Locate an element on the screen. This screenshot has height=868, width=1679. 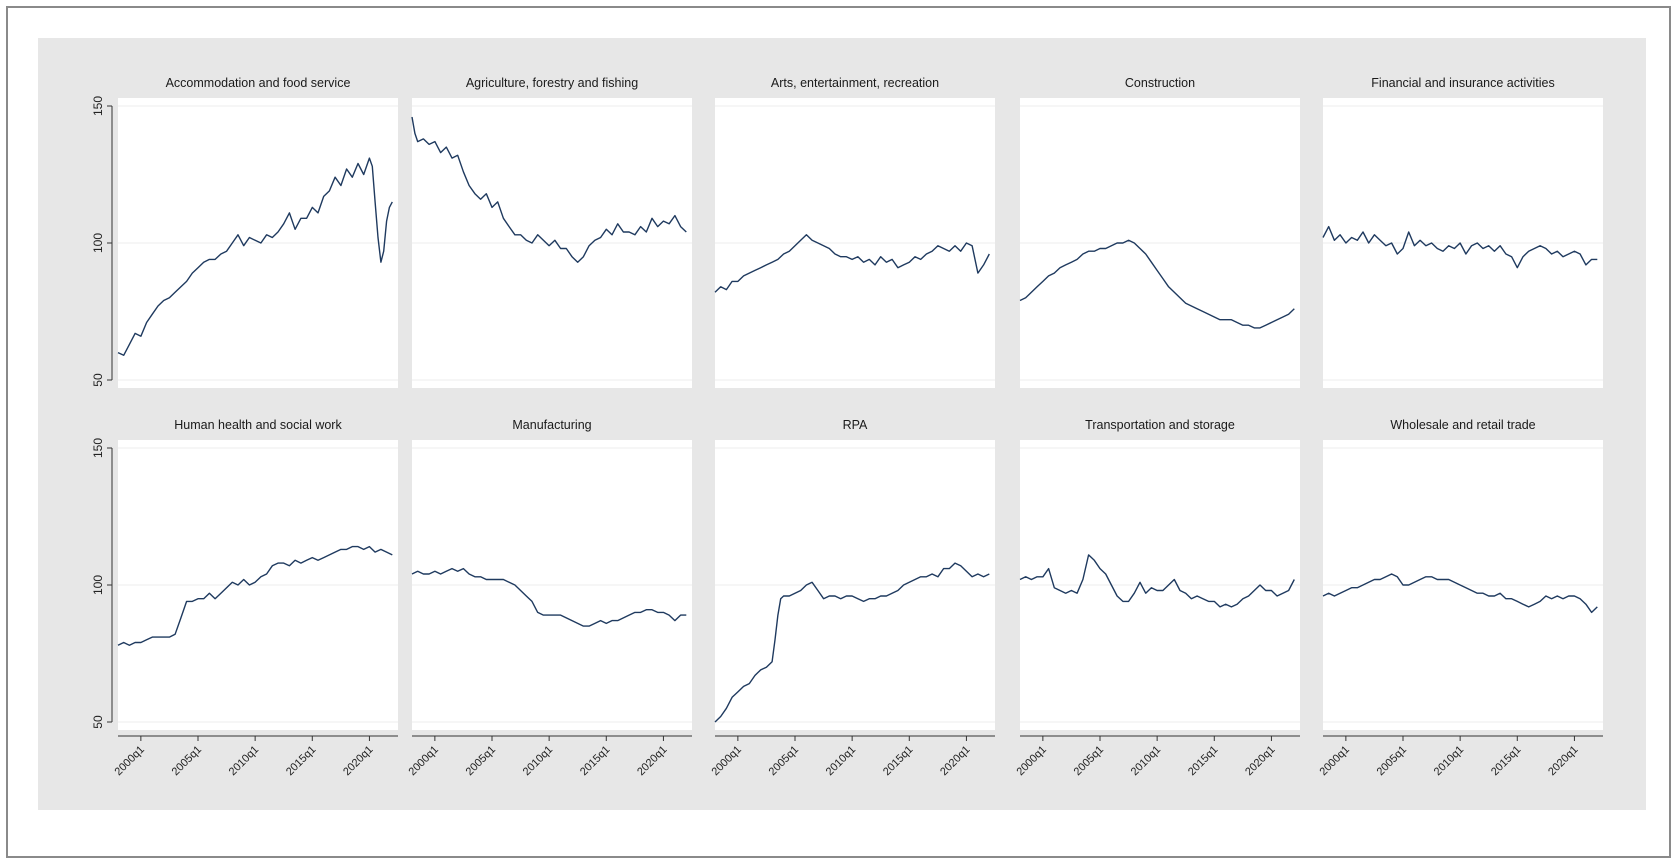
panel-title: Human health and social work is located at coordinates (258, 425).